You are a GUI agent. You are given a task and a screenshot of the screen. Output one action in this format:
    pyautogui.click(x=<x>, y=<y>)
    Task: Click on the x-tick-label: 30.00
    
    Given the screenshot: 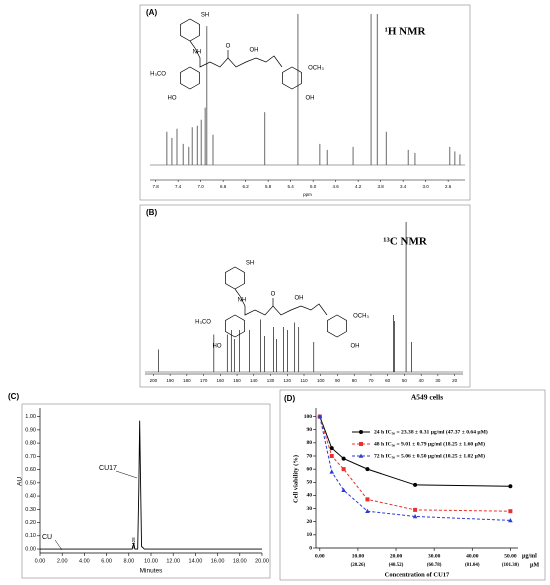 What is the action you would take?
    pyautogui.click(x=434, y=556)
    